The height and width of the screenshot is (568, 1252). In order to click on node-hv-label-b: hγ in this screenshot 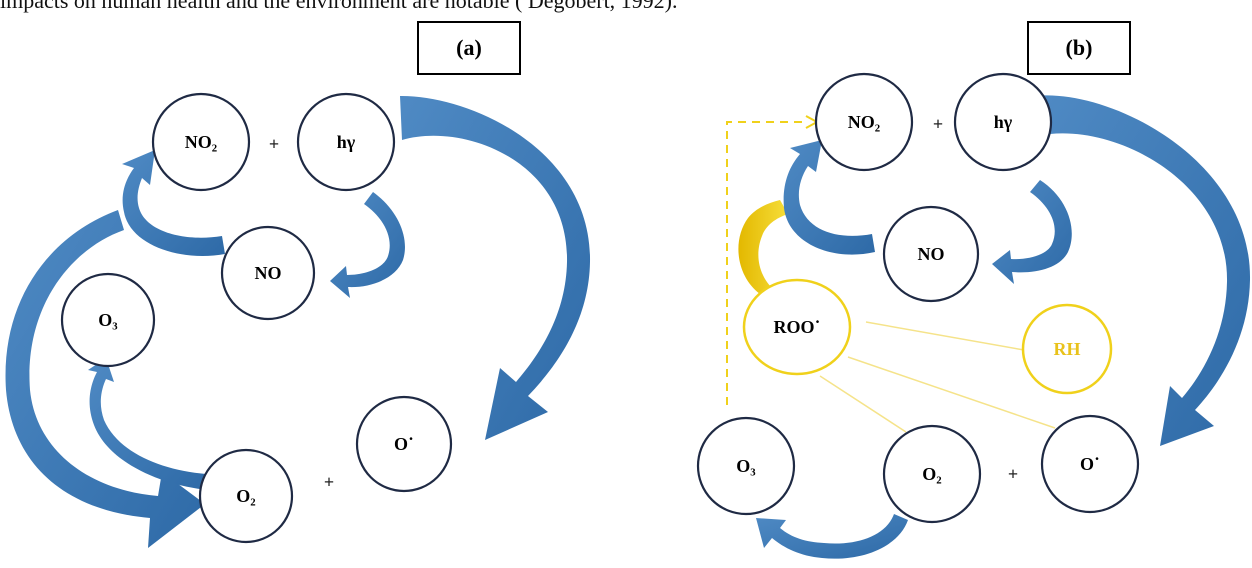, I will do `click(1003, 122)`.